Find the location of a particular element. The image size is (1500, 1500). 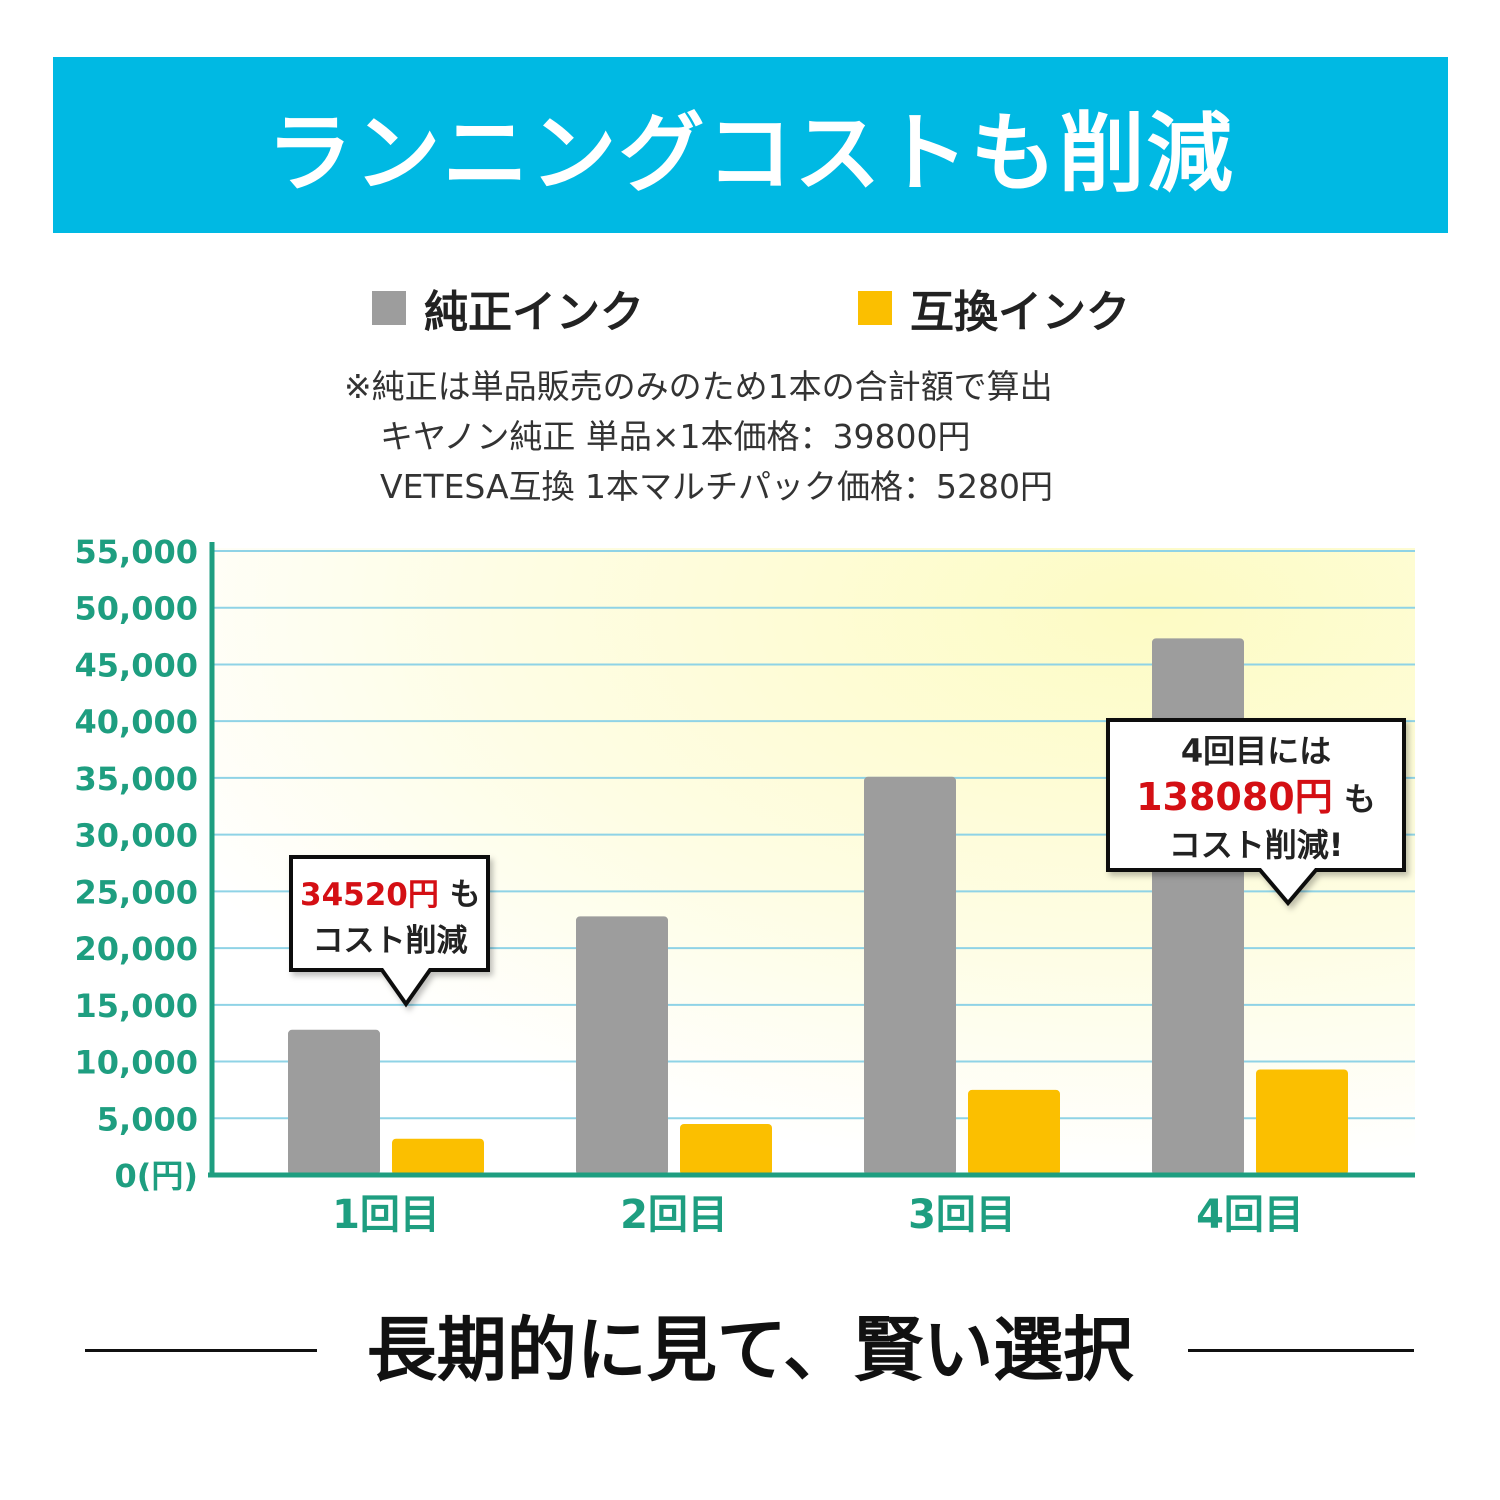

y-tick-label: 0(円) is located at coordinates (156, 1176).